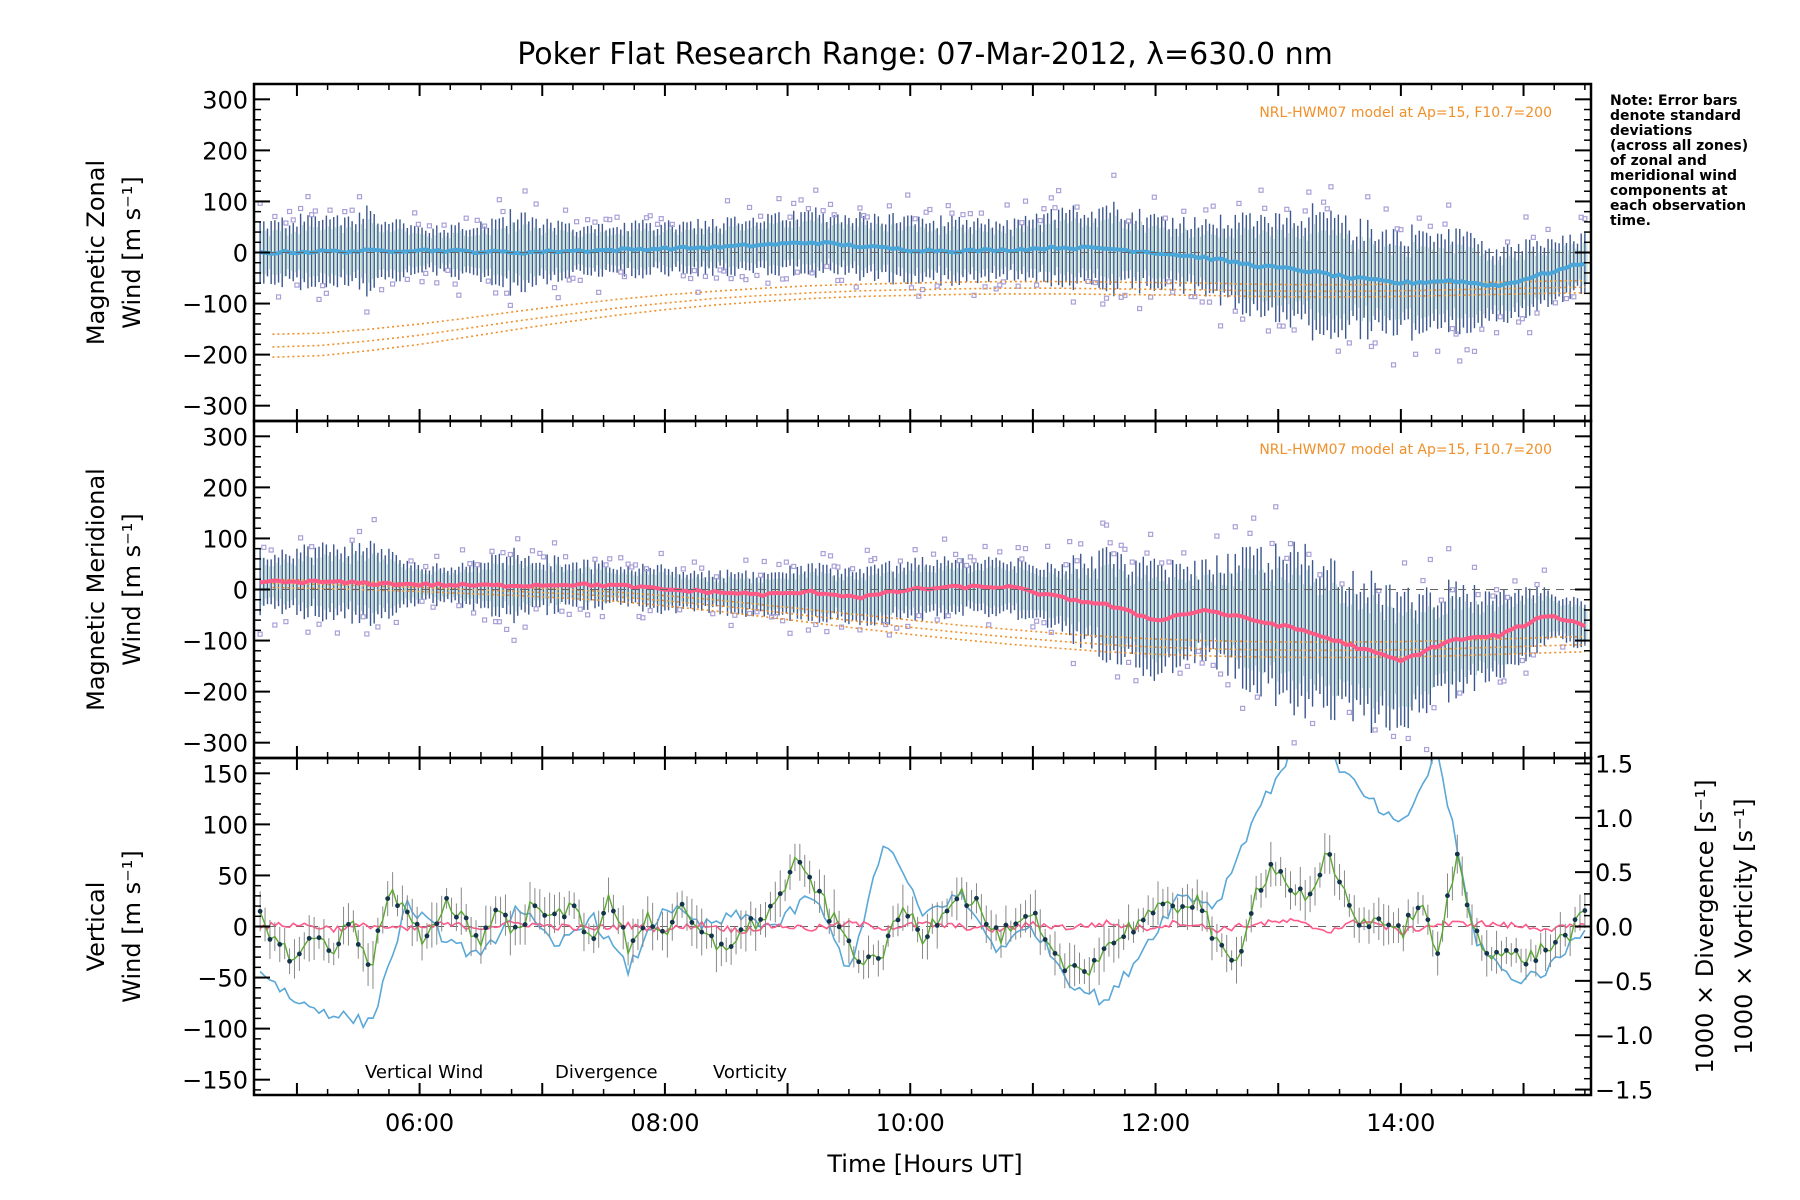 Image resolution: width=1800 pixels, height=1200 pixels. What do you see at coordinates (1624, 982) in the screenshot?
I see `y-tick-label: −0.5` at bounding box center [1624, 982].